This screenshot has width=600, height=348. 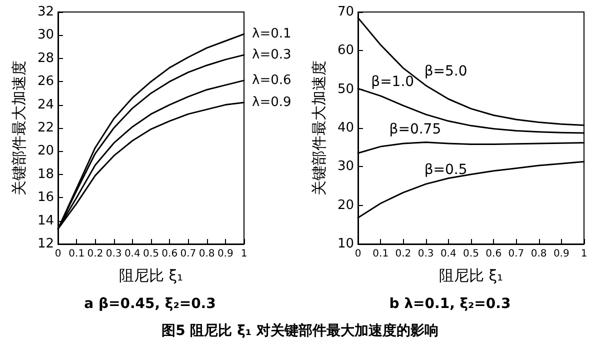 I want to click on y-tick-label: 32, so click(x=45, y=12).